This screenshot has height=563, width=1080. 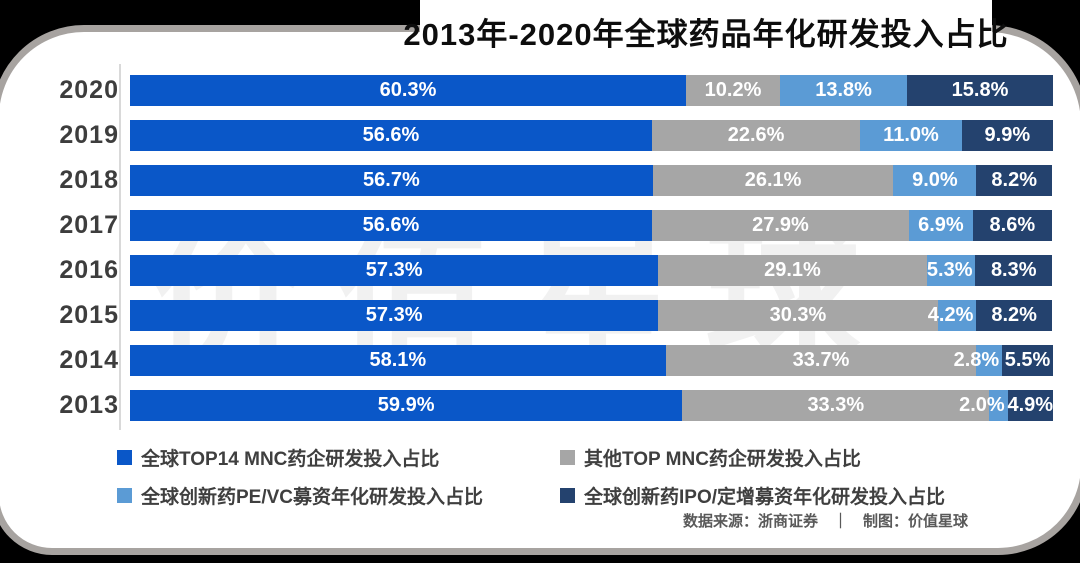 I want to click on segment-value-label: 60.3%, so click(x=408, y=90).